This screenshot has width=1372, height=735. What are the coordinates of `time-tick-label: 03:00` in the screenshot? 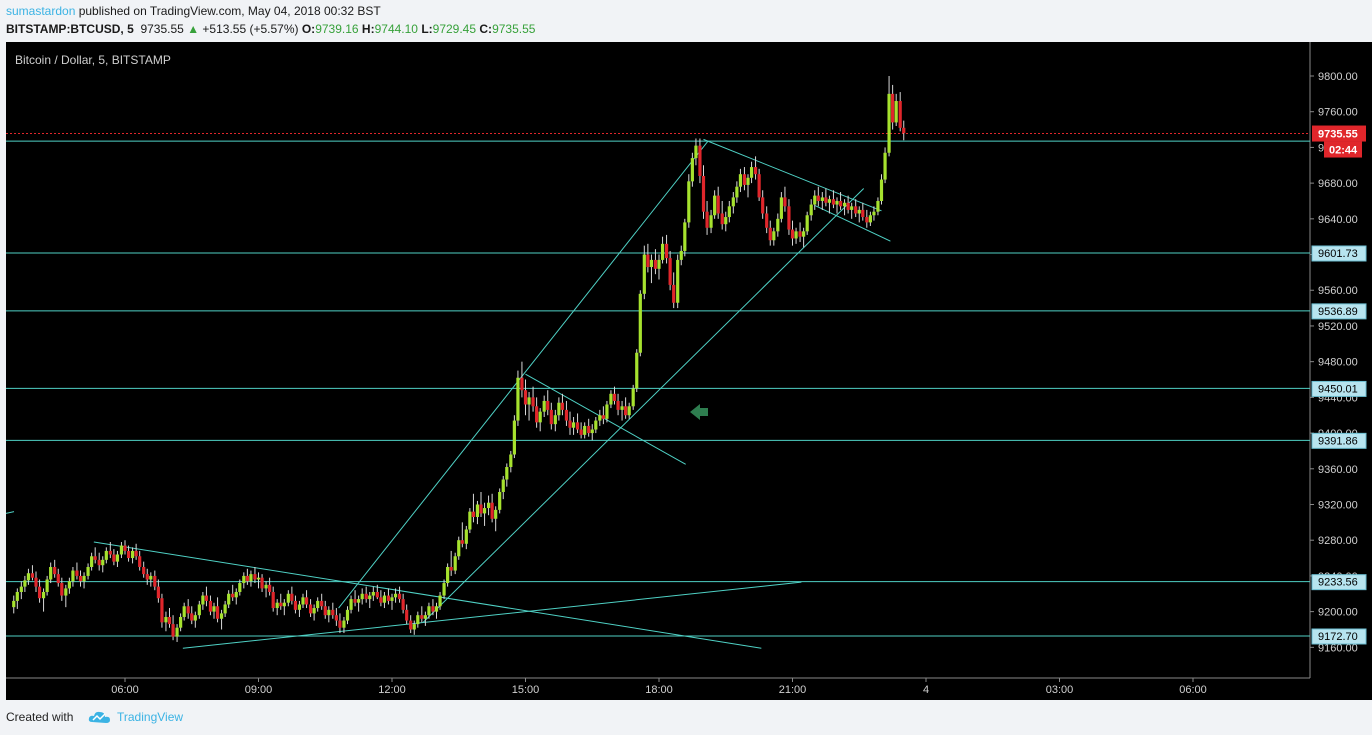 It's located at (1060, 690).